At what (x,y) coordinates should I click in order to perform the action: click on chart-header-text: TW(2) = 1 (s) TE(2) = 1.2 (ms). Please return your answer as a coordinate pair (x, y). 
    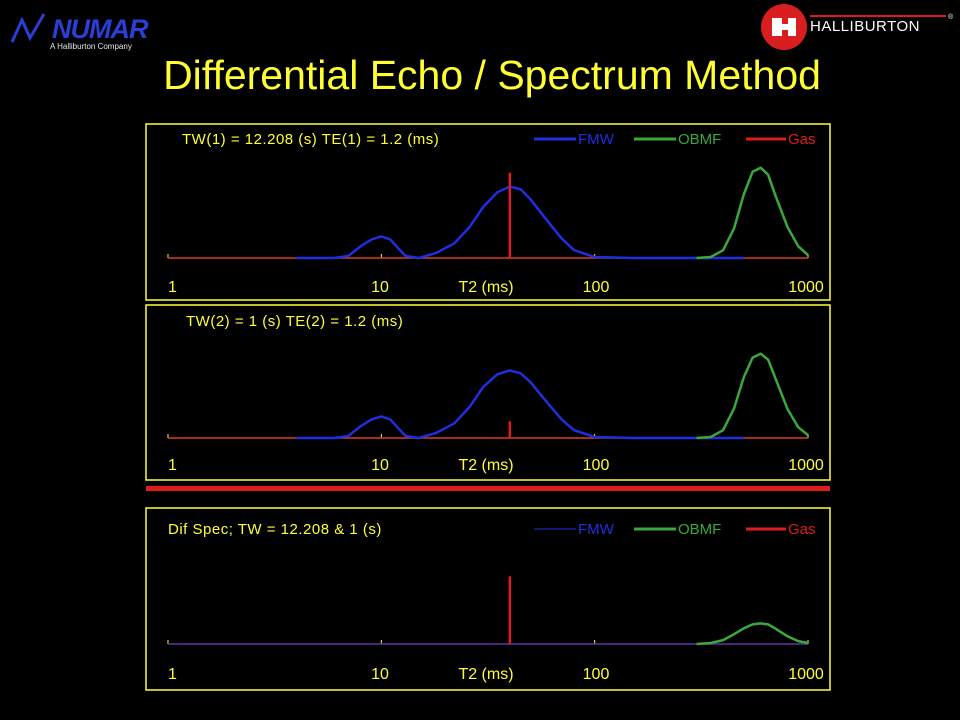
    Looking at the image, I should click on (294, 321).